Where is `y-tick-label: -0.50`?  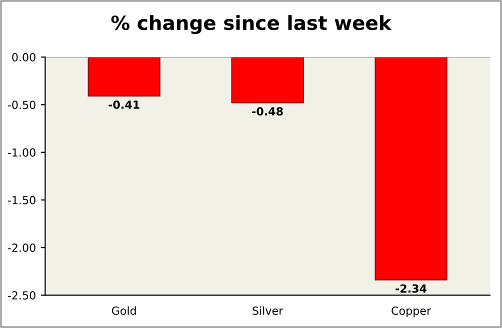
y-tick-label: -0.50 is located at coordinates (22, 105).